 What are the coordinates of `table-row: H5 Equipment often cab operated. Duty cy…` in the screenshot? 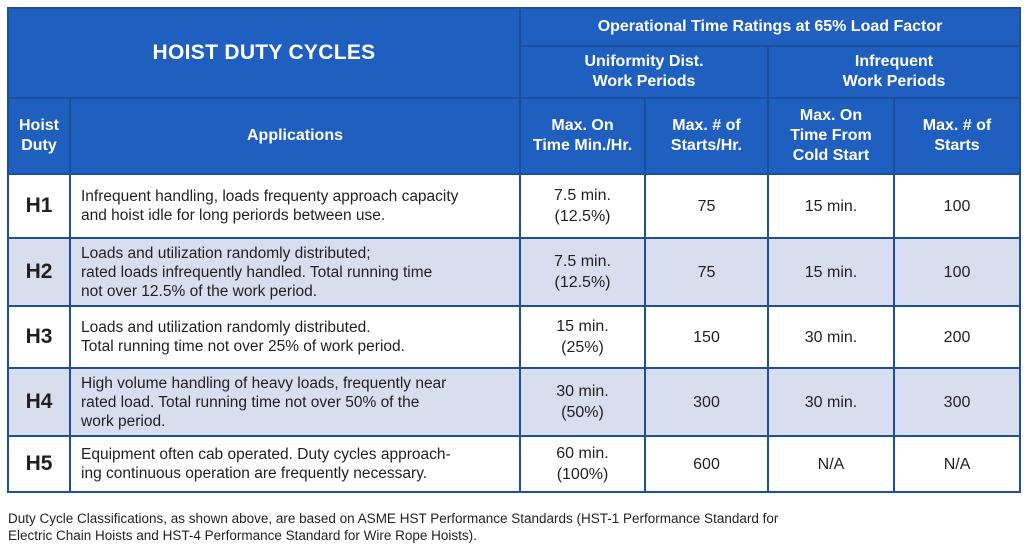 It's located at (514, 464).